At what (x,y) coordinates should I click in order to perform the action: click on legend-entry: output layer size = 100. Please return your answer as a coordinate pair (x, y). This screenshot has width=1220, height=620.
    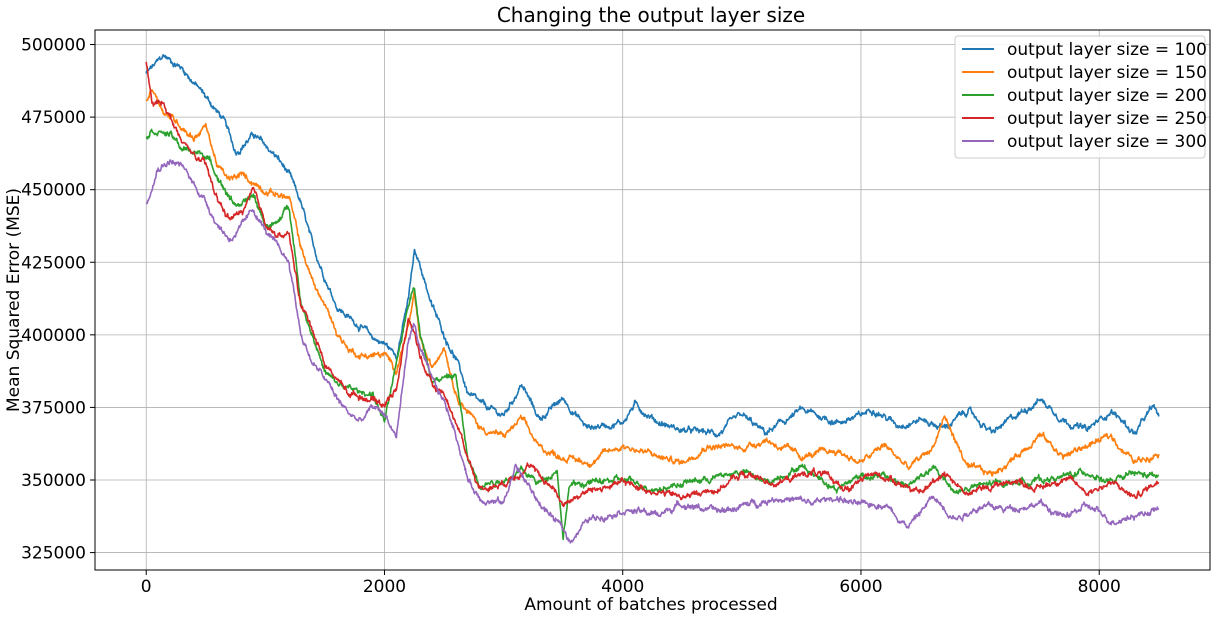
    Looking at the image, I should click on (1107, 50).